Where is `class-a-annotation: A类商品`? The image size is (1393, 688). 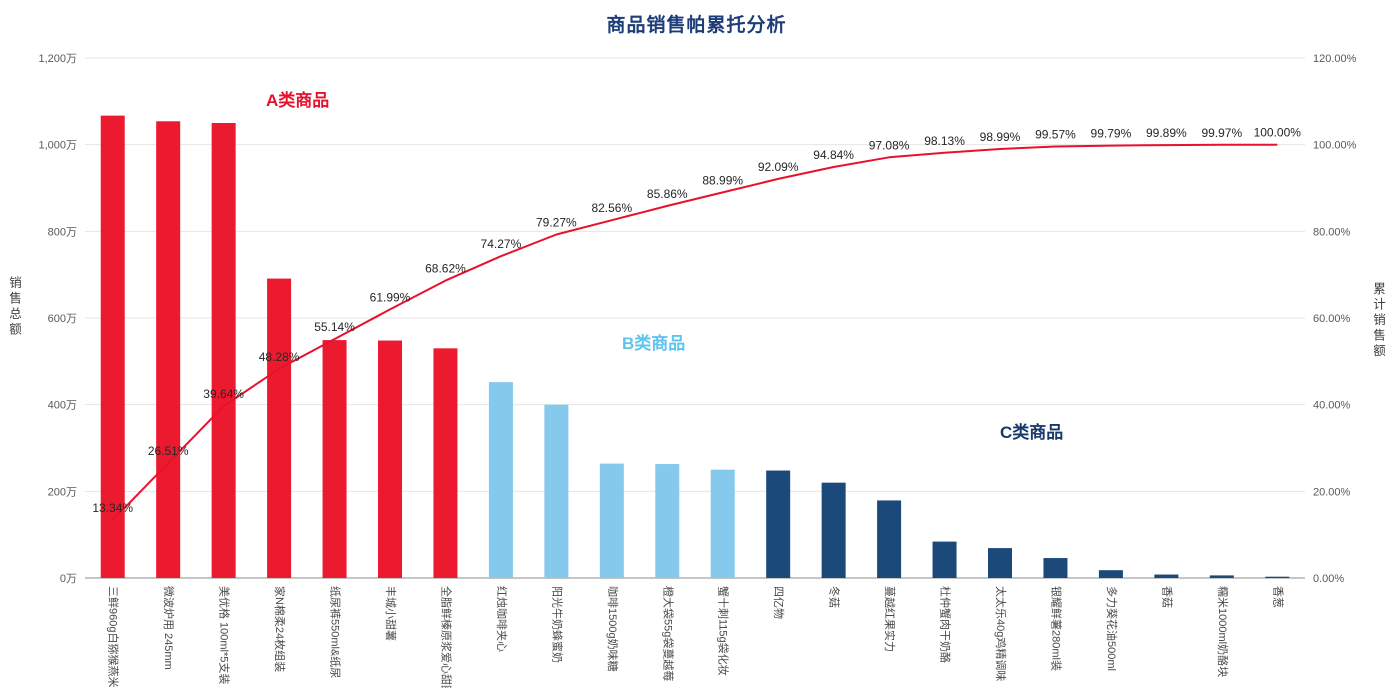 class-a-annotation: A类商品 is located at coordinates (298, 100).